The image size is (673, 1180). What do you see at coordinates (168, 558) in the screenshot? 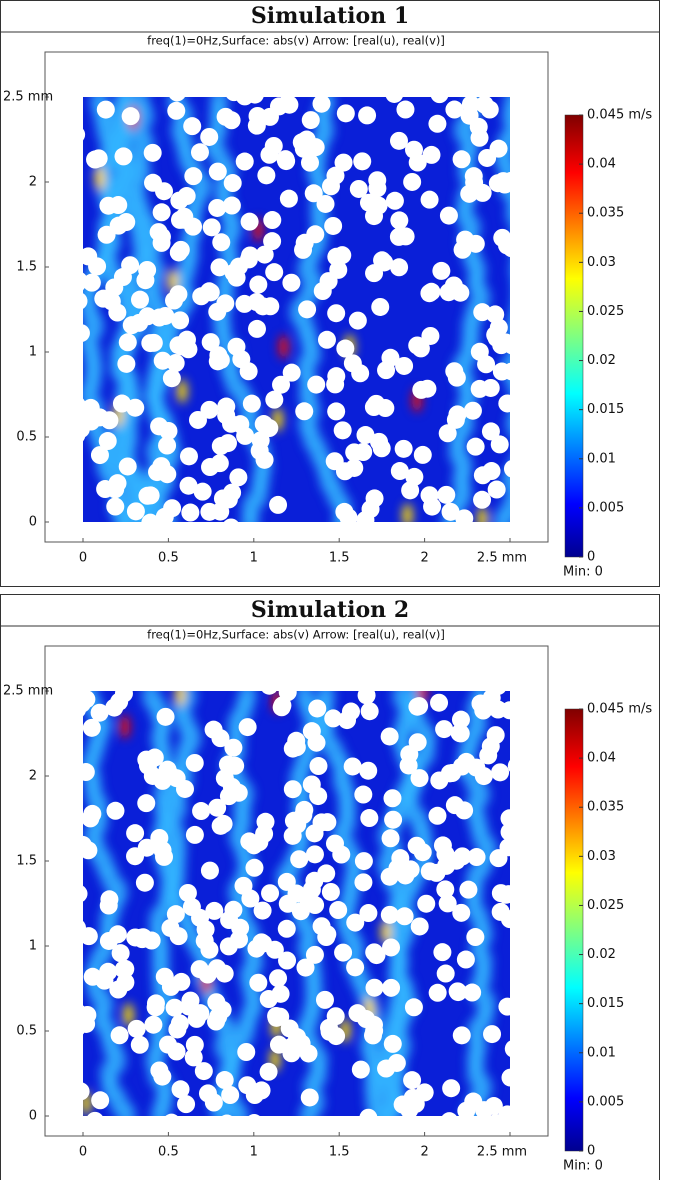
I see `x-tick-label: 0.5` at bounding box center [168, 558].